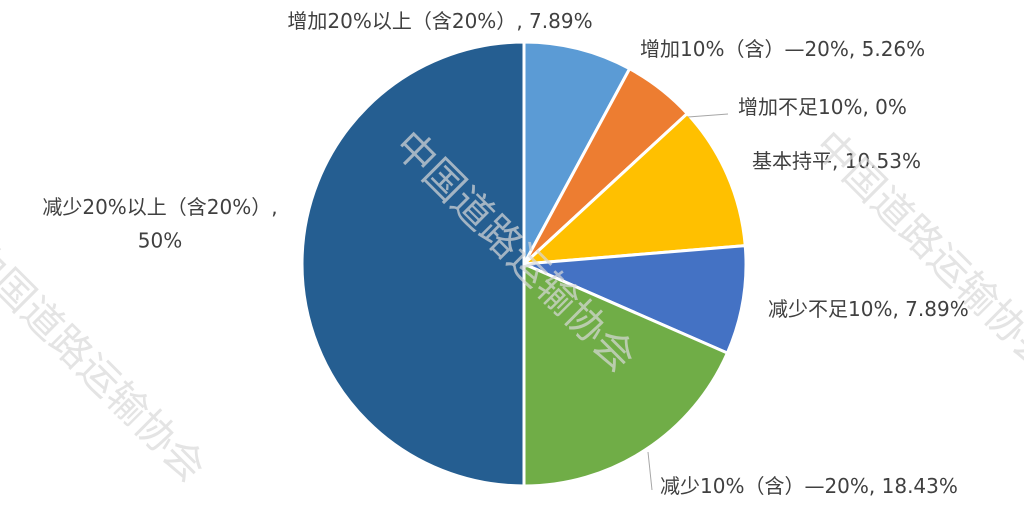 This screenshot has width=1024, height=512. I want to click on value-label: 5.26%, so click(894, 49).